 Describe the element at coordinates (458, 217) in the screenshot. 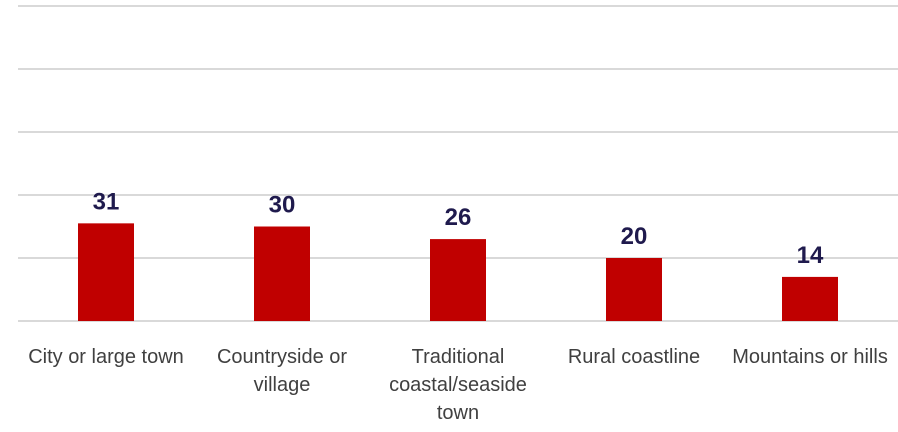

I see `data-label: 26` at that location.